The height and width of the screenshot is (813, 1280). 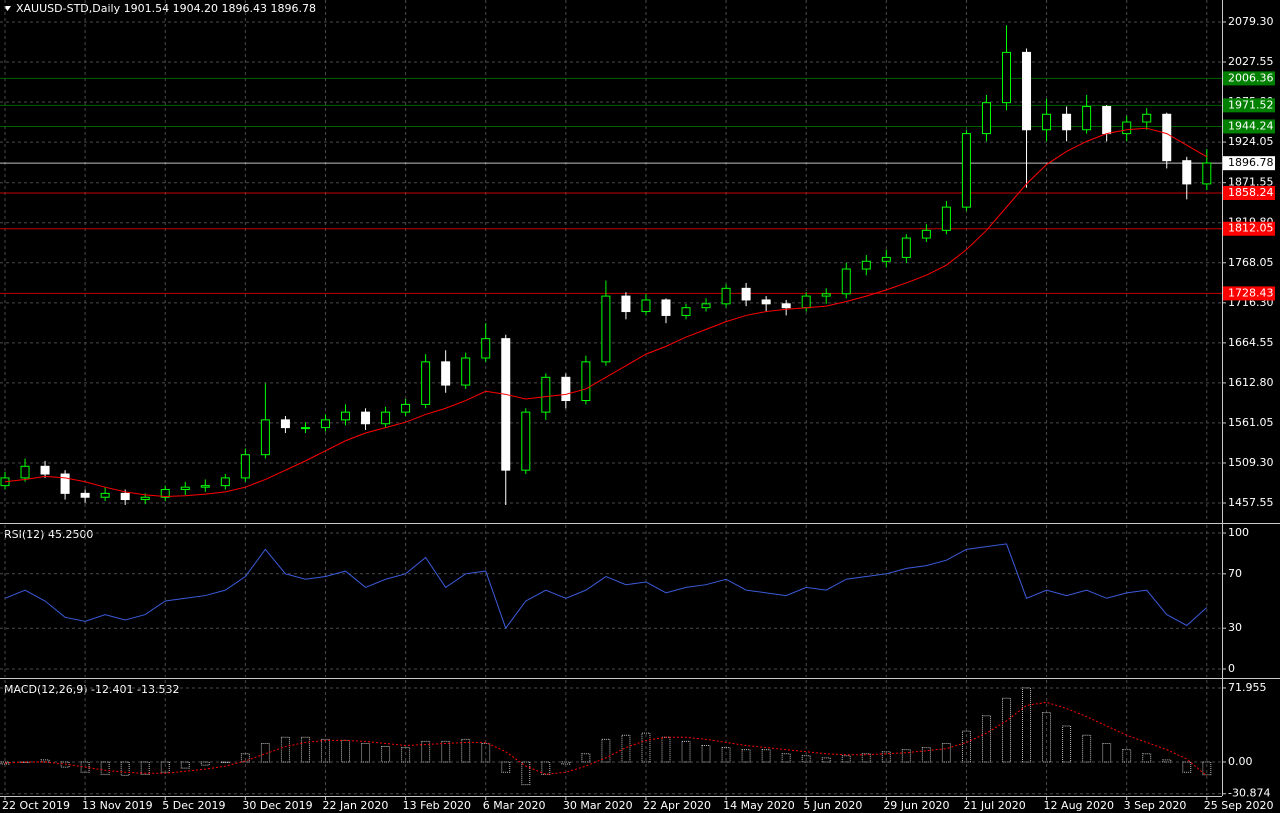 What do you see at coordinates (1251, 422) in the screenshot?
I see `y-tick-label: 1561.05` at bounding box center [1251, 422].